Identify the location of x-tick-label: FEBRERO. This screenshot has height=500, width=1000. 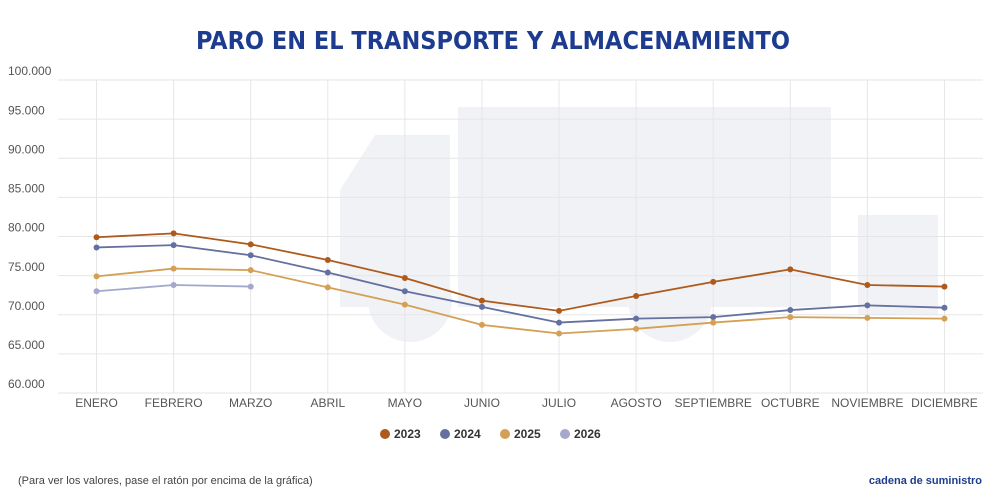
(174, 403).